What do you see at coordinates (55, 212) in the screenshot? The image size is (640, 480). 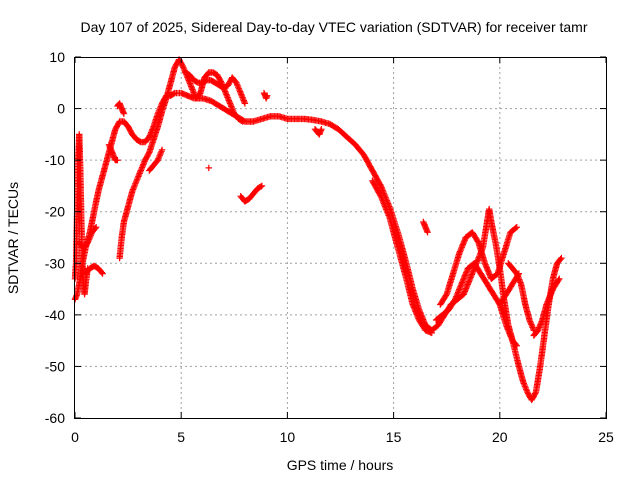 I see `y-tick-label: -20` at bounding box center [55, 212].